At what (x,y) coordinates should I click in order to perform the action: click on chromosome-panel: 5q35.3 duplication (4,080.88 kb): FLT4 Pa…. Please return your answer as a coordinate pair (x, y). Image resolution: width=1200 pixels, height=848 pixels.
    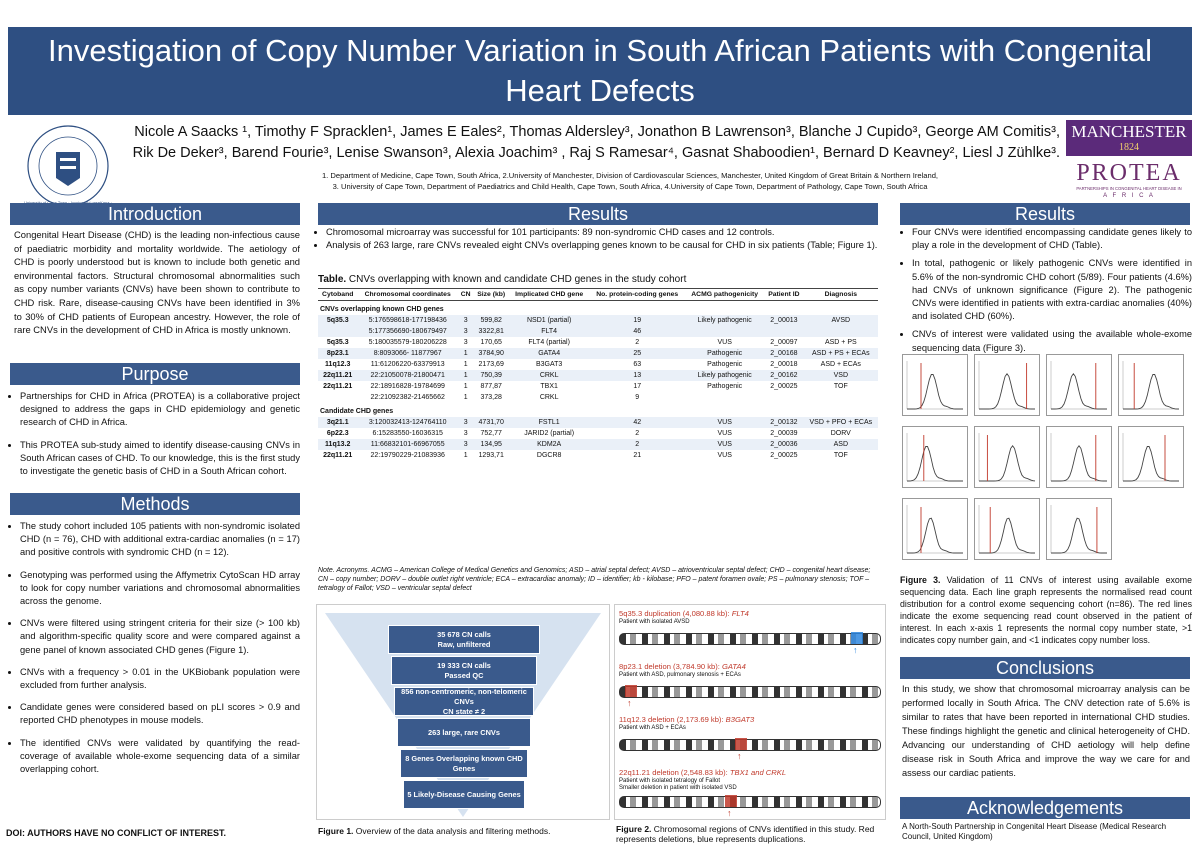
    Looking at the image, I should click on (750, 635).